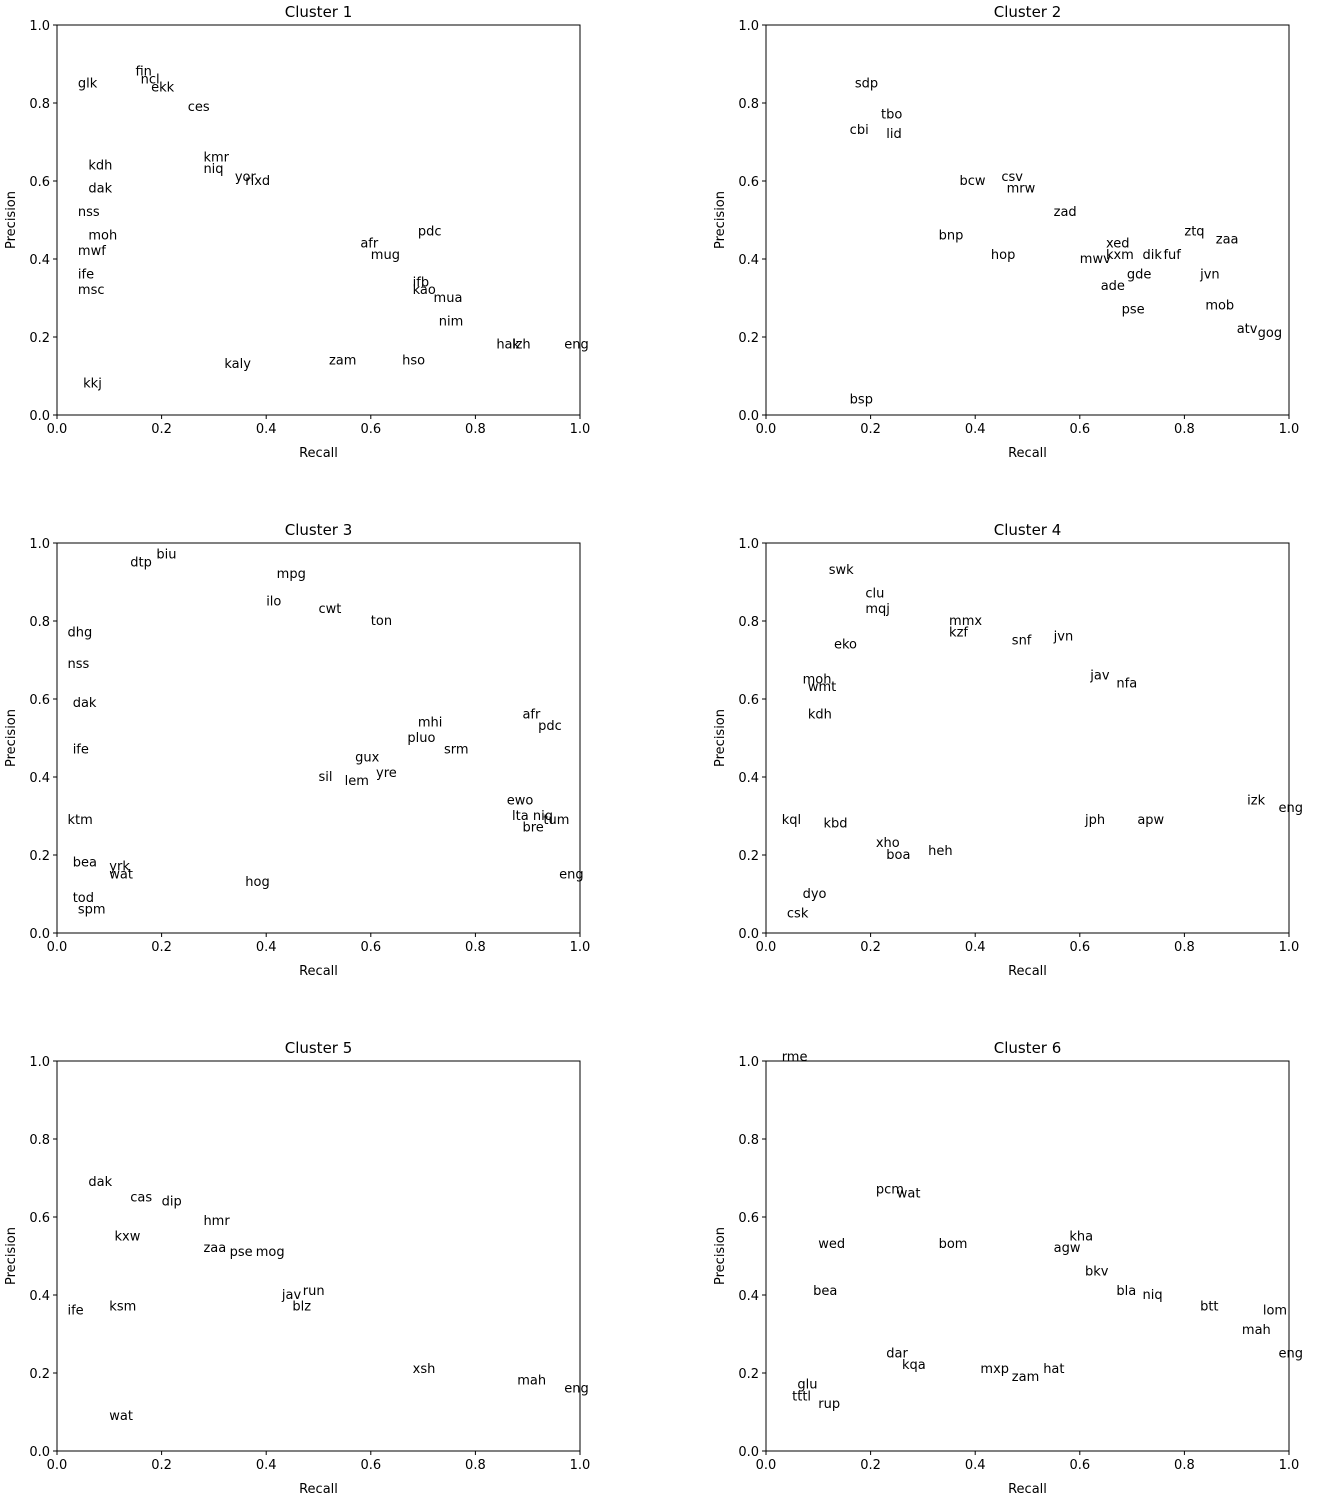 The width and height of the screenshot is (1325, 1497). I want to click on point-label: lta, so click(520, 816).